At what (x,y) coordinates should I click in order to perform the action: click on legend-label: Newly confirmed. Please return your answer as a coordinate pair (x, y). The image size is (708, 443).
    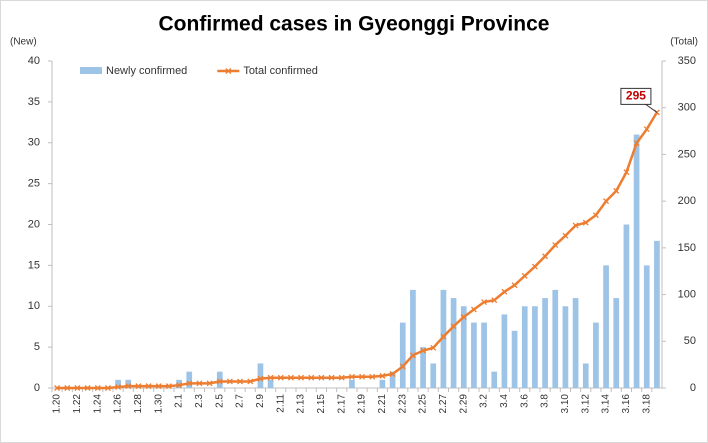
    Looking at the image, I should click on (146, 71).